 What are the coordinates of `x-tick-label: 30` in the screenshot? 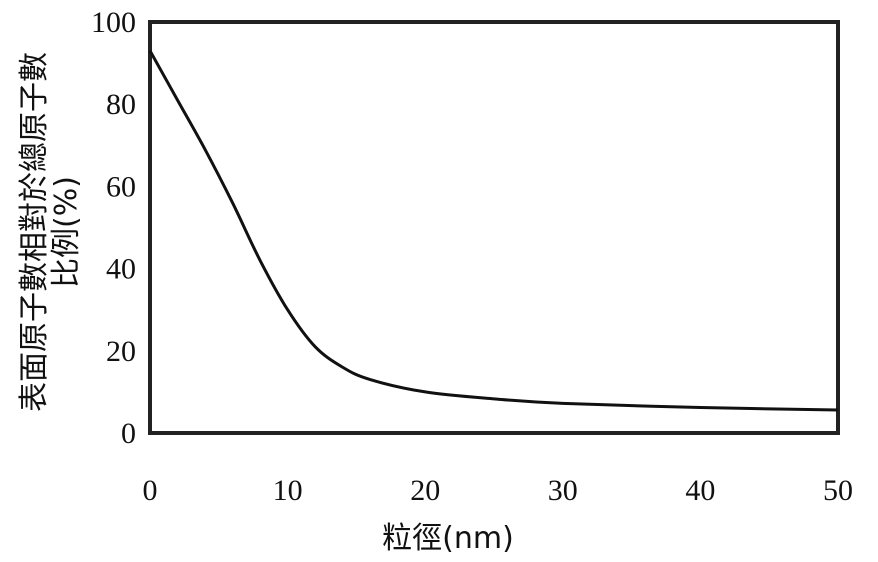 It's located at (563, 490).